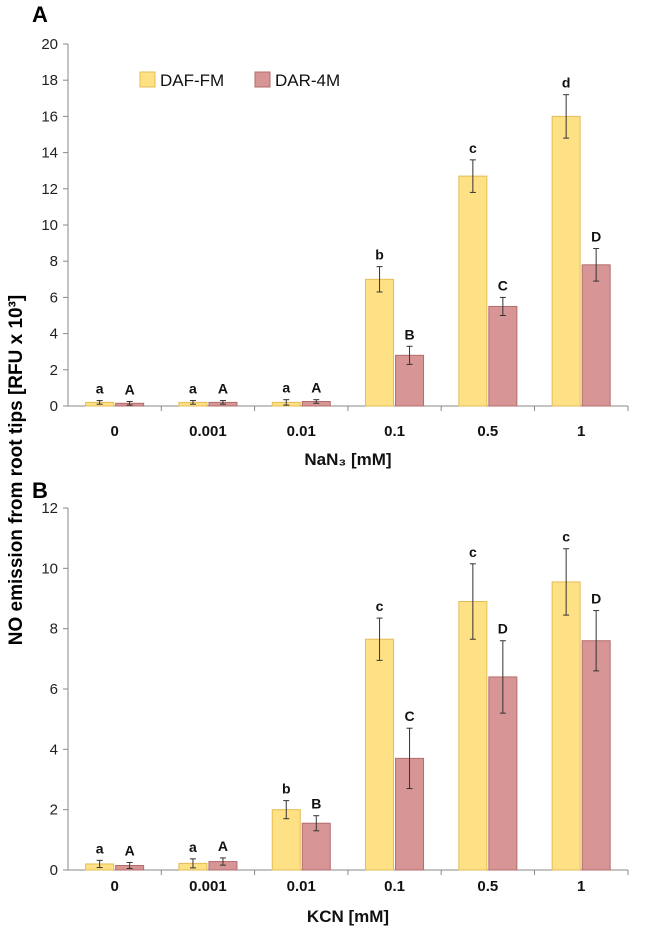 This screenshot has height=934, width=645. What do you see at coordinates (16, 470) in the screenshot?
I see `shared-y-axis-label: NO emission from root tips [RFU x 10³]` at bounding box center [16, 470].